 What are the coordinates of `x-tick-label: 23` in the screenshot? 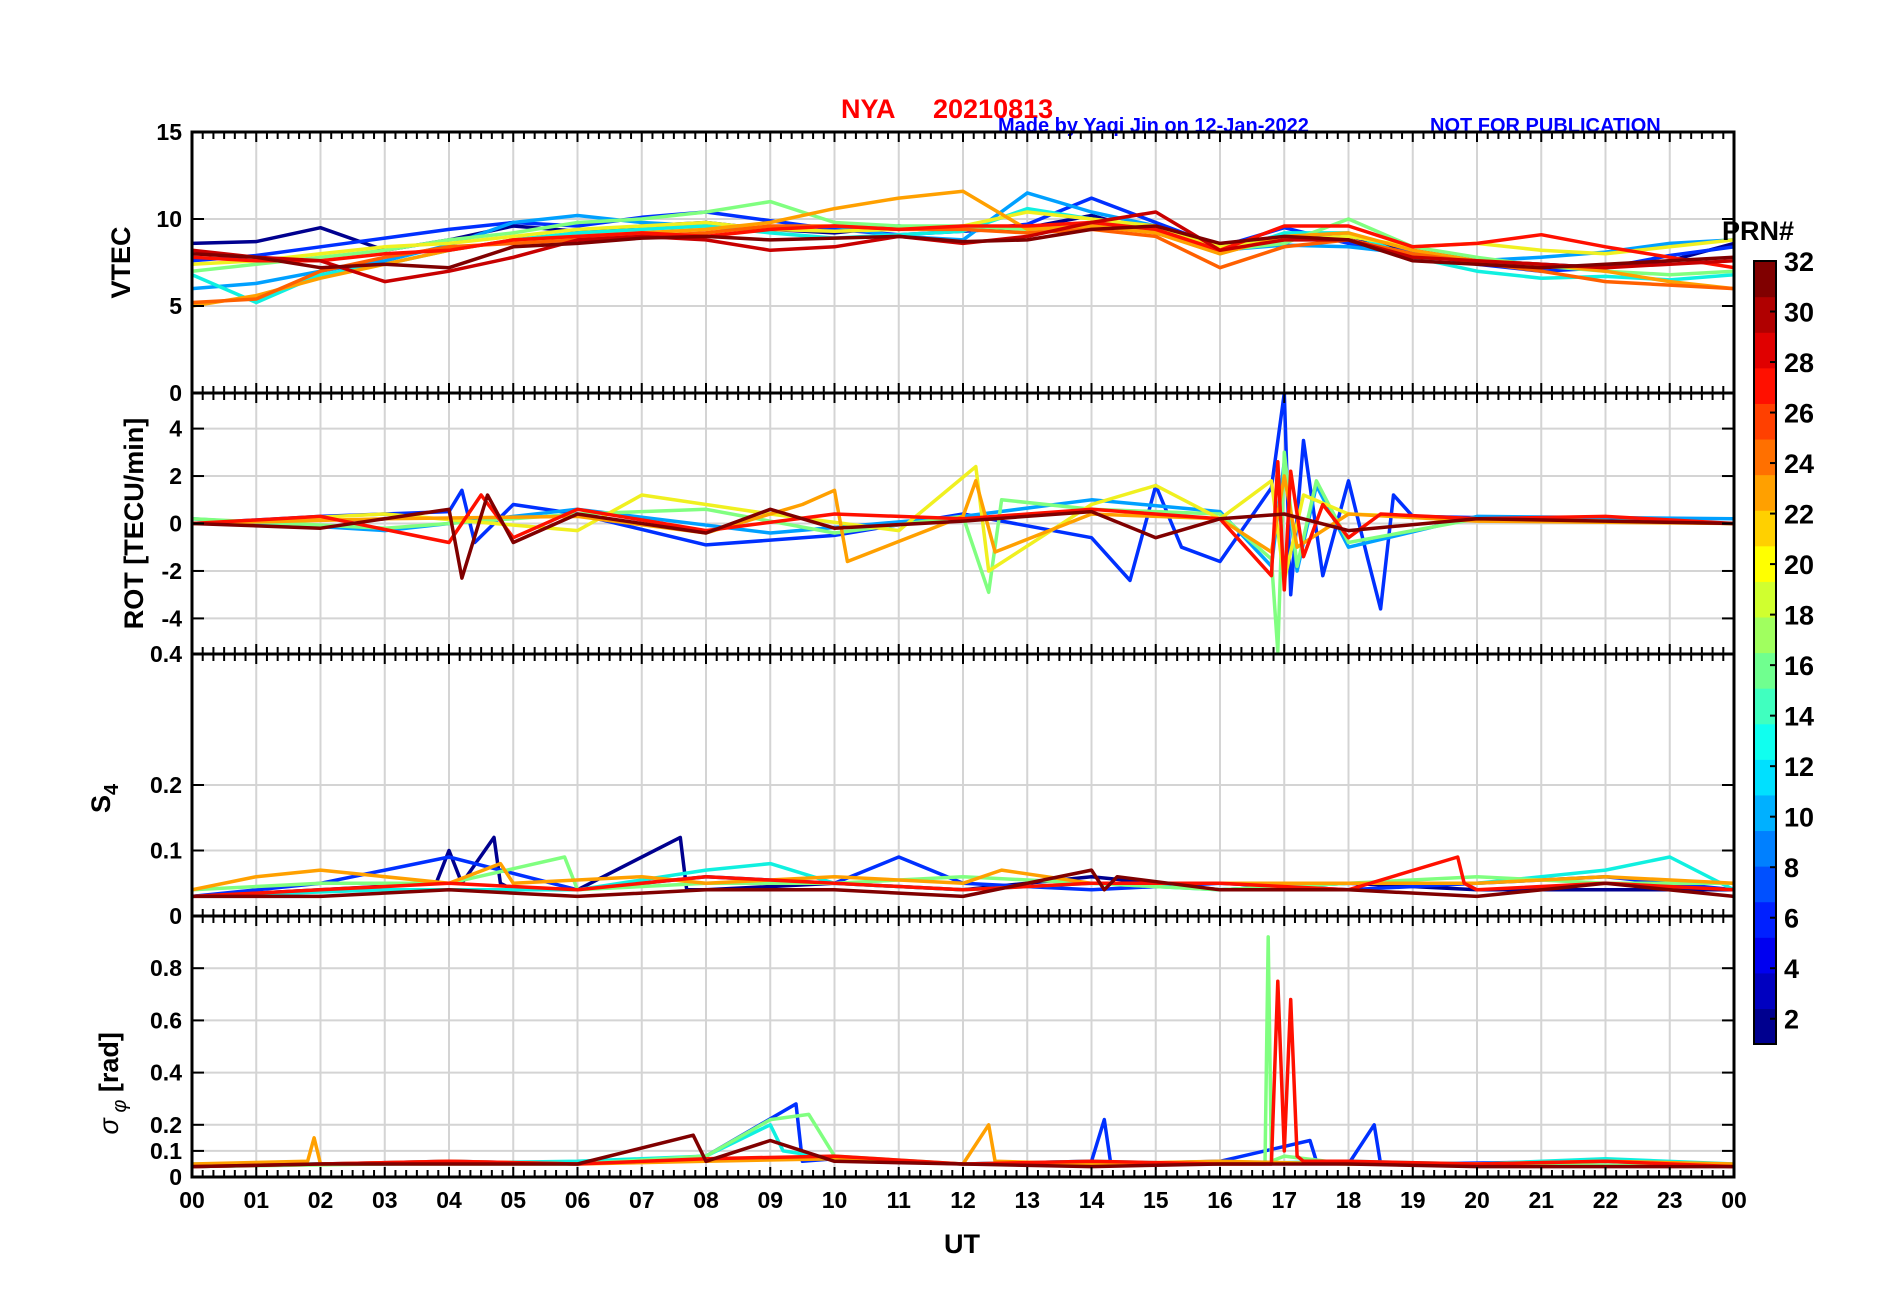 It's located at (1670, 1200).